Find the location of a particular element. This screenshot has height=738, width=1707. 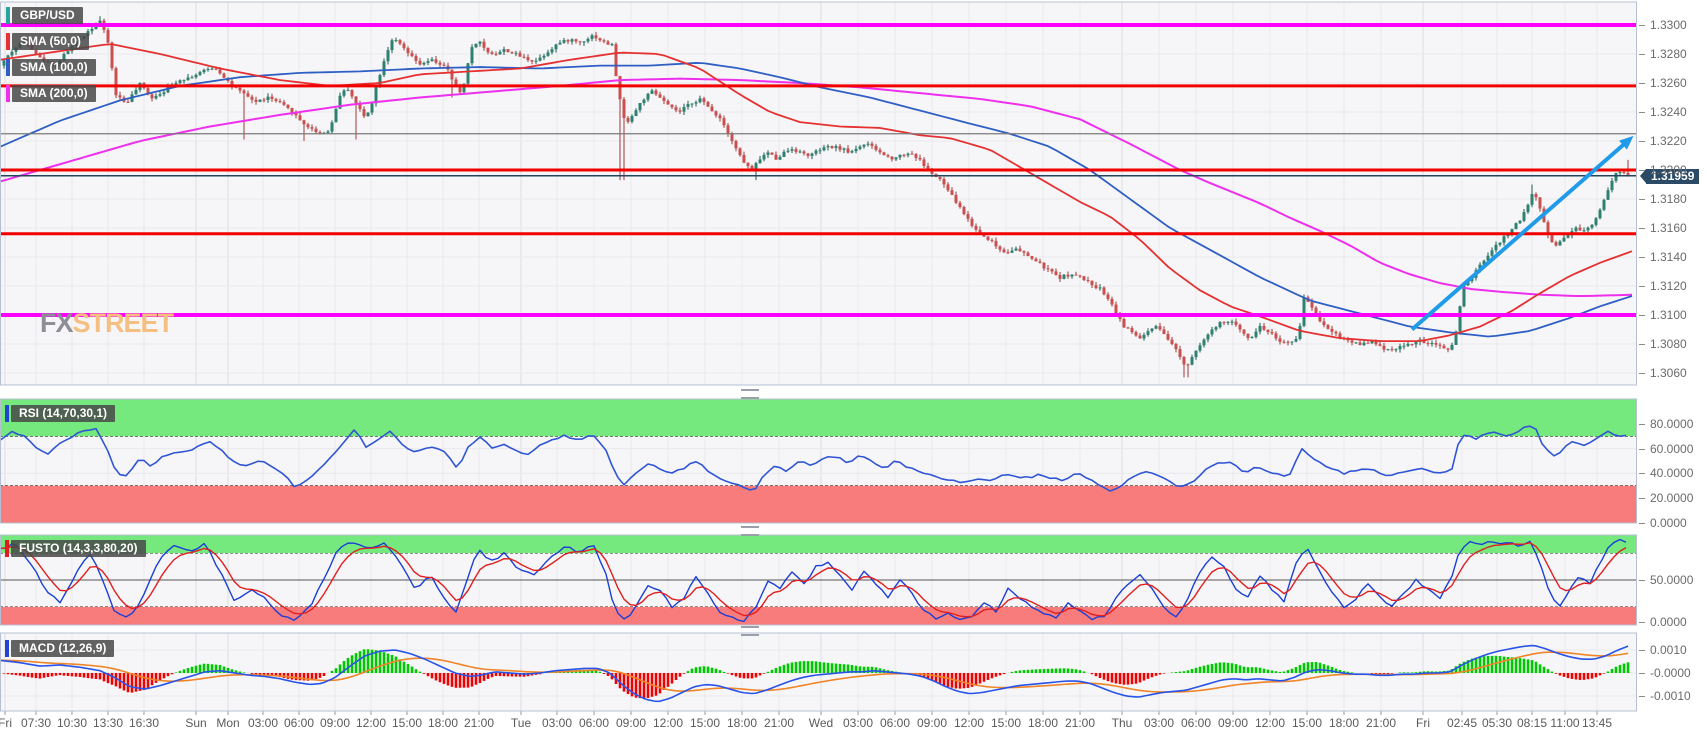

price-axis-label: 1.3060 is located at coordinates (1668, 373).